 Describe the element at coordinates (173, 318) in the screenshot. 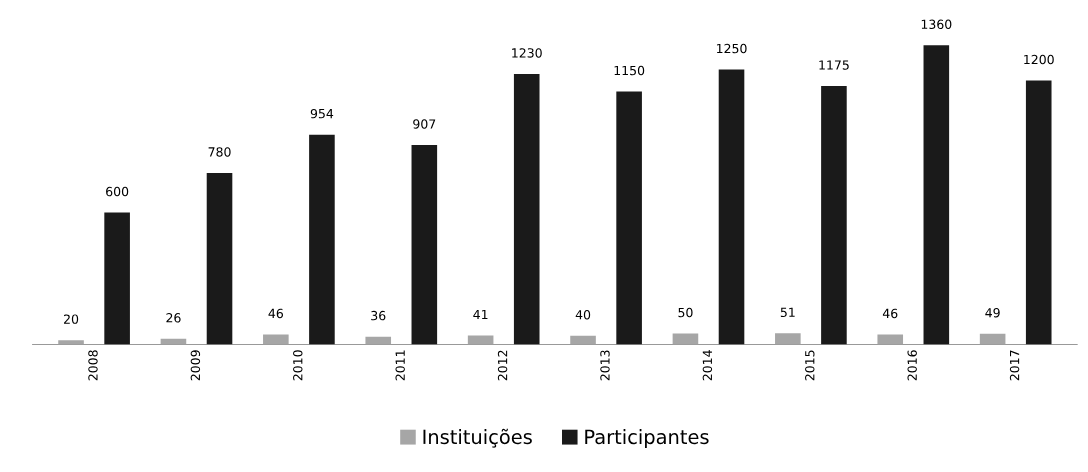

I see `data-label: 26` at that location.